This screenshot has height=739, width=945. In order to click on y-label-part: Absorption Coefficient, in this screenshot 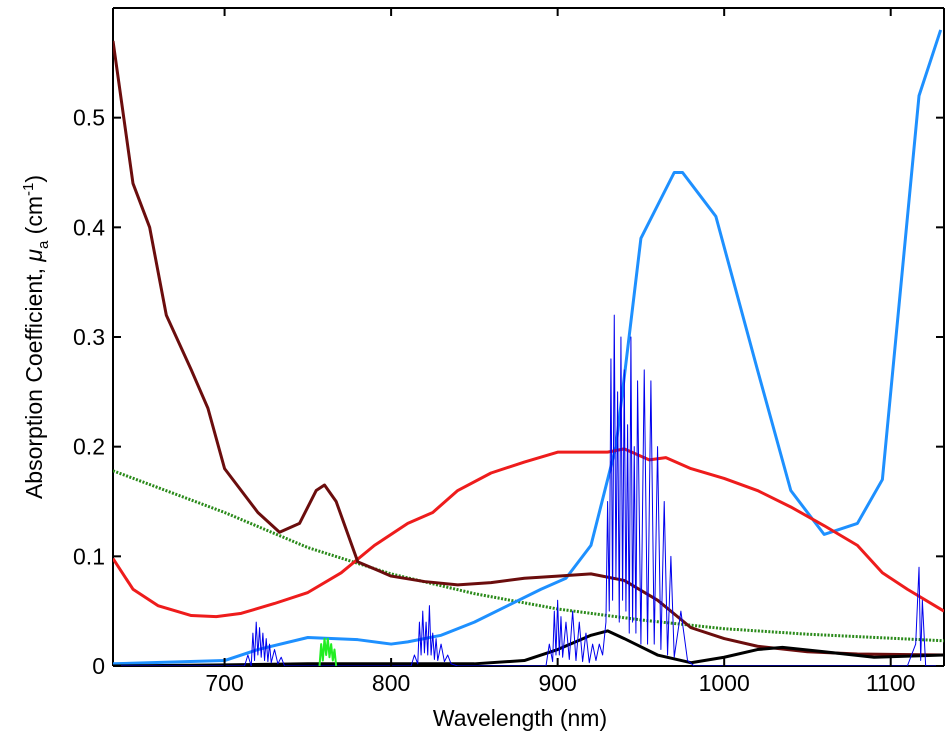, I will do `click(34, 380)`.